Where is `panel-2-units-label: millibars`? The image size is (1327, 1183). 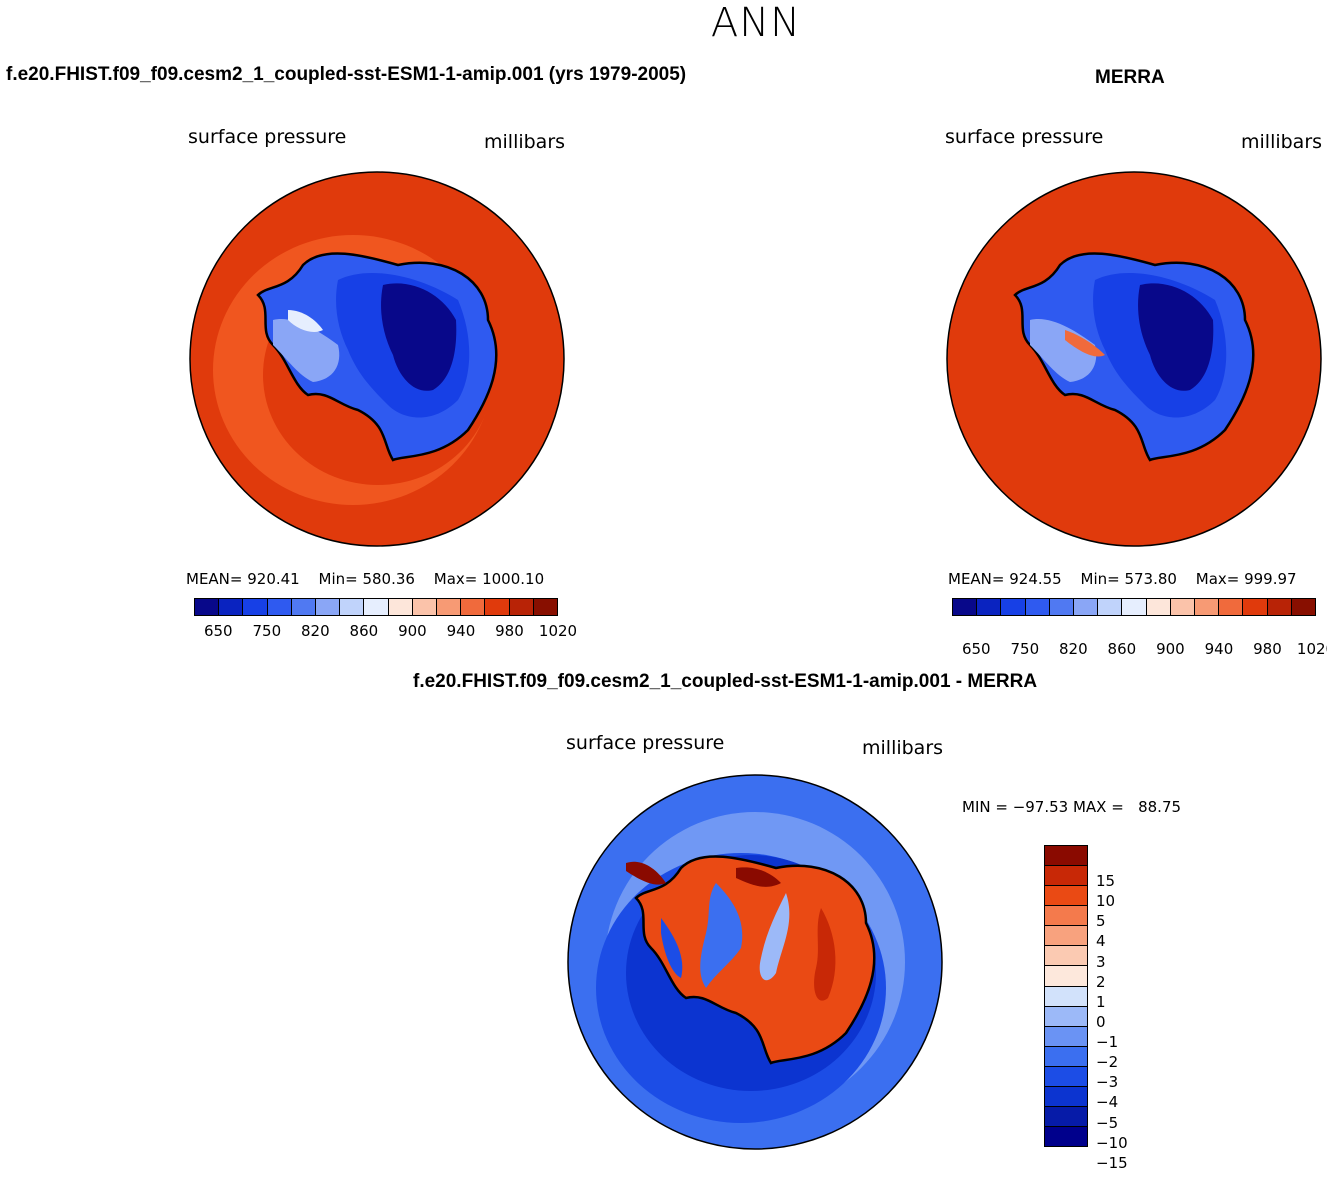 panel-2-units-label: millibars is located at coordinates (1282, 142).